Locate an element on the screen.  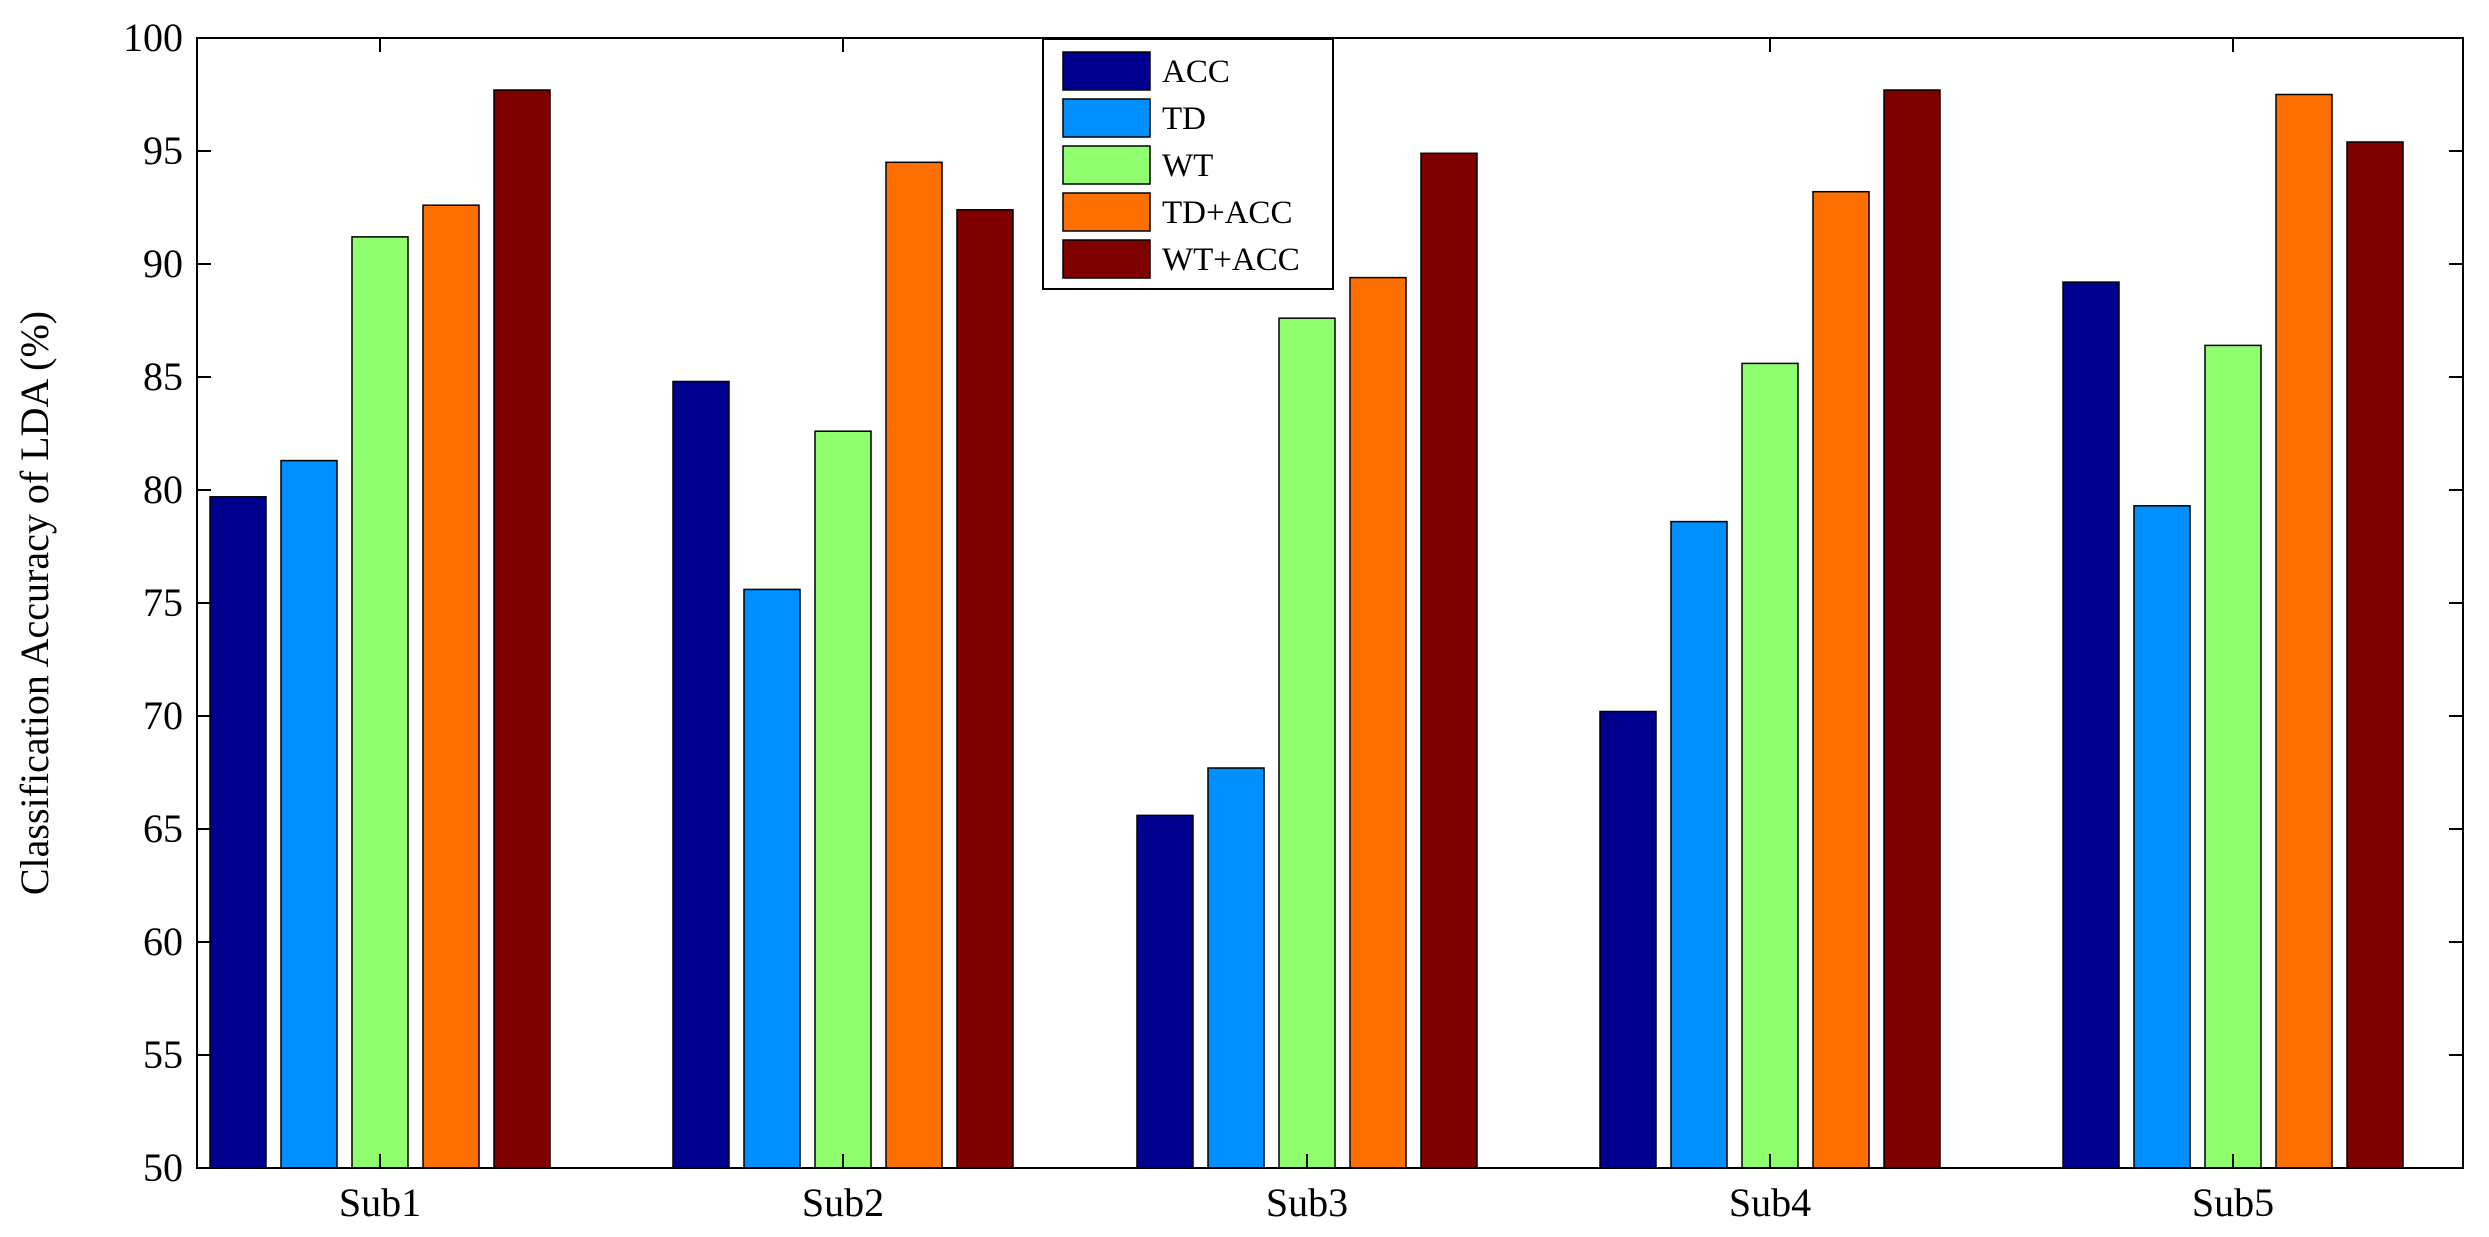
y-tick-label: 100 is located at coordinates (153, 37).